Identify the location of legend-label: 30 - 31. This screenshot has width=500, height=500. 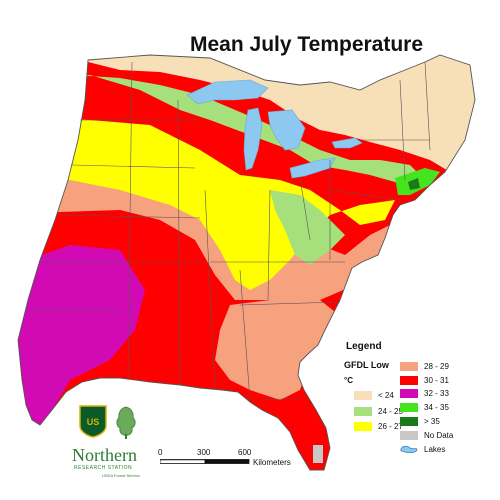
(436, 380).